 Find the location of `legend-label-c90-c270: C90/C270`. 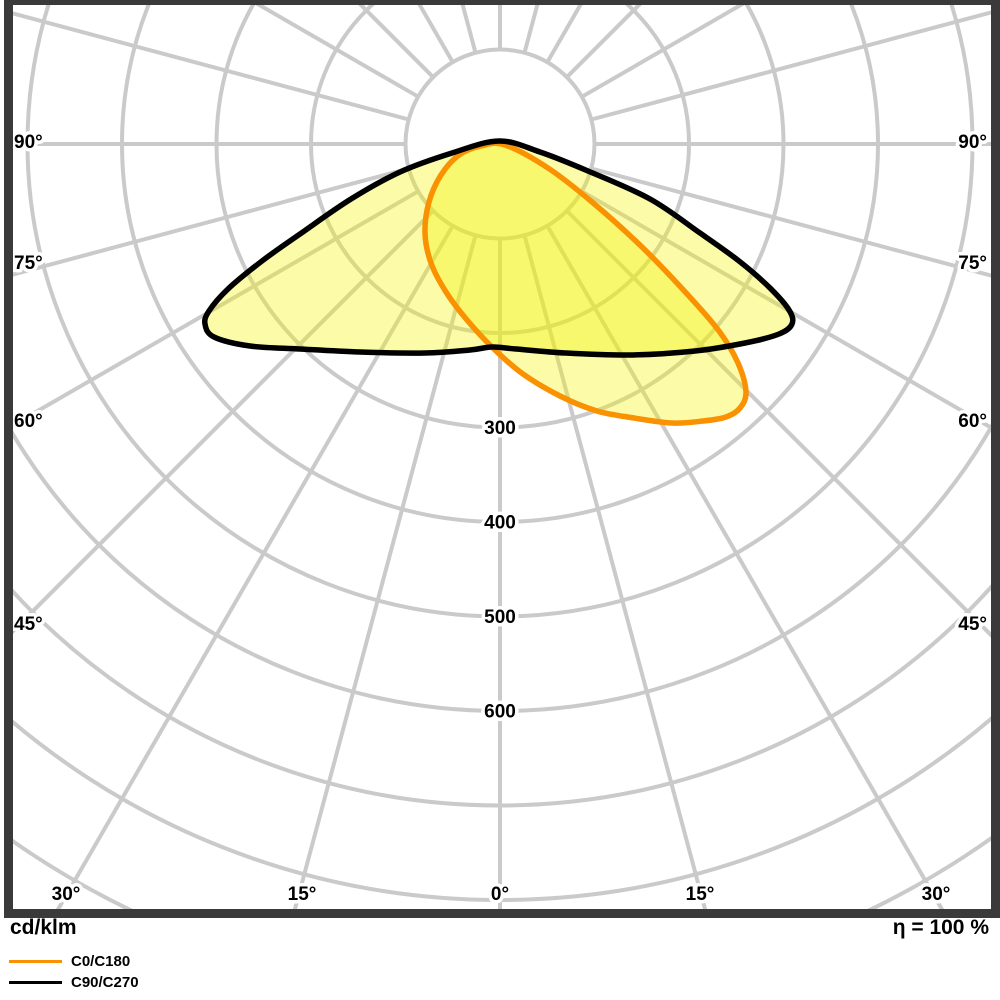

legend-label-c90-c270: C90/C270 is located at coordinates (105, 982).